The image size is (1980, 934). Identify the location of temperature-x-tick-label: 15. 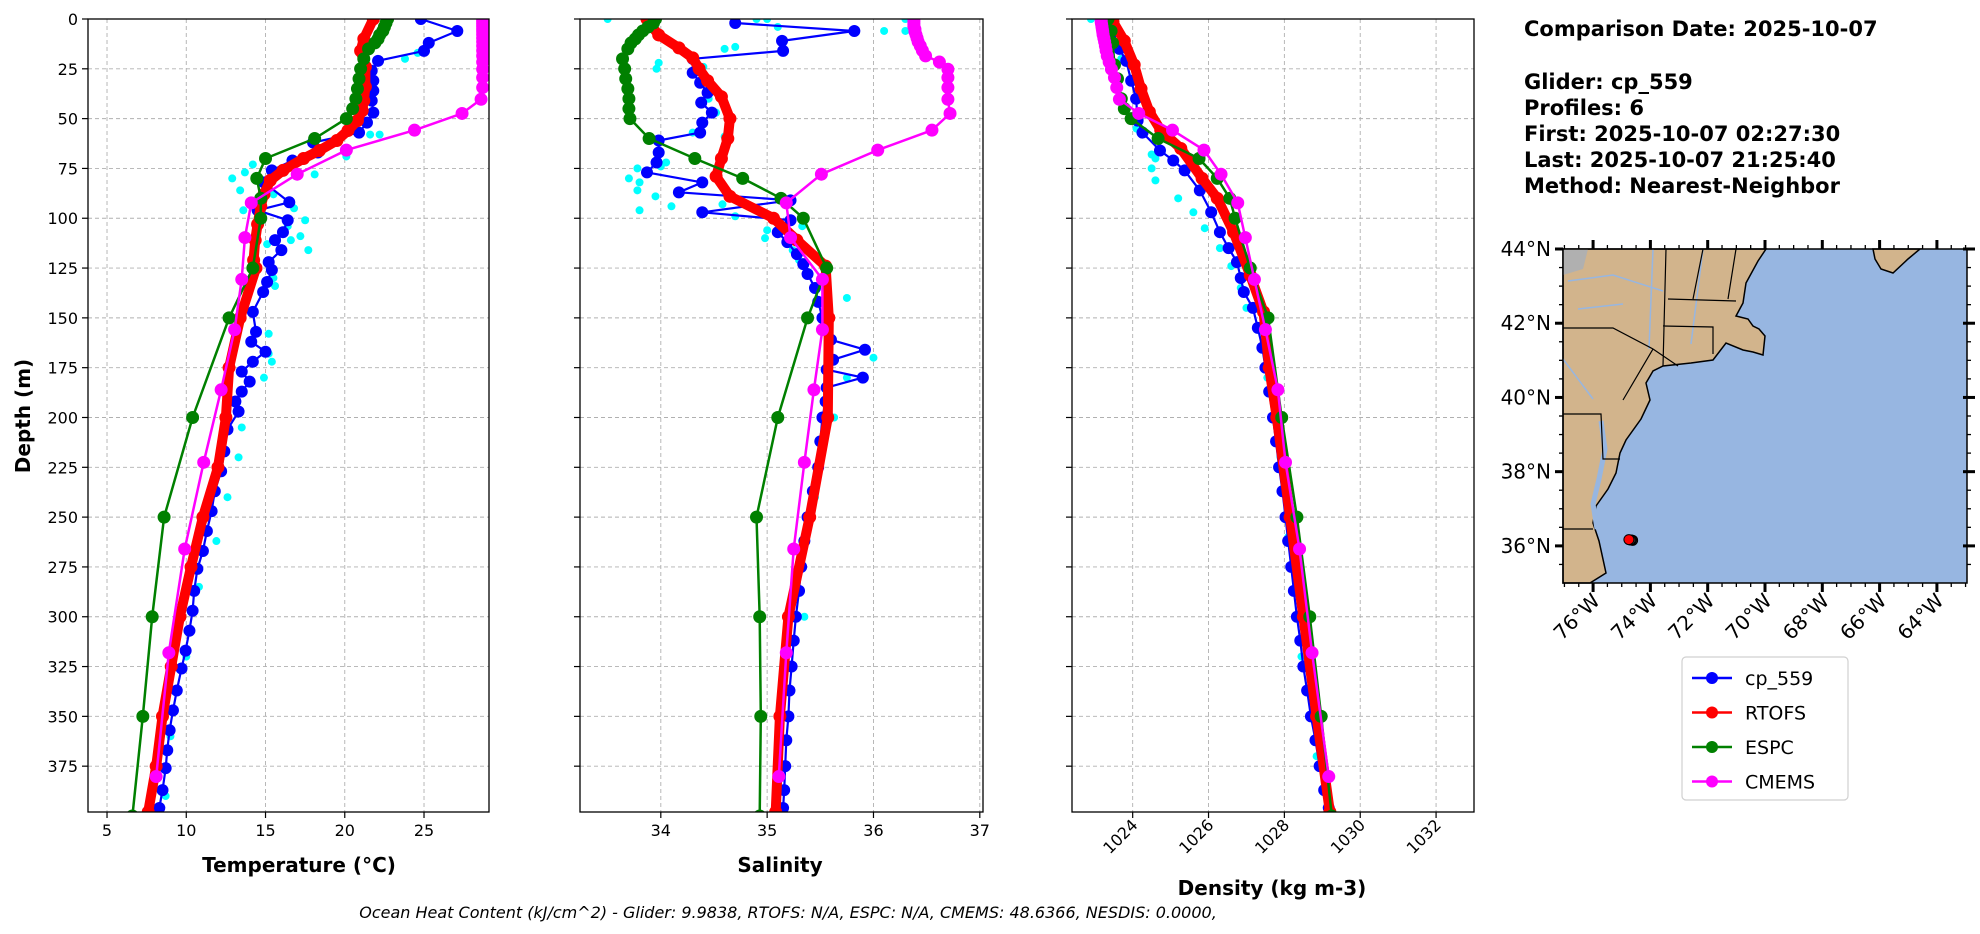
(265, 830).